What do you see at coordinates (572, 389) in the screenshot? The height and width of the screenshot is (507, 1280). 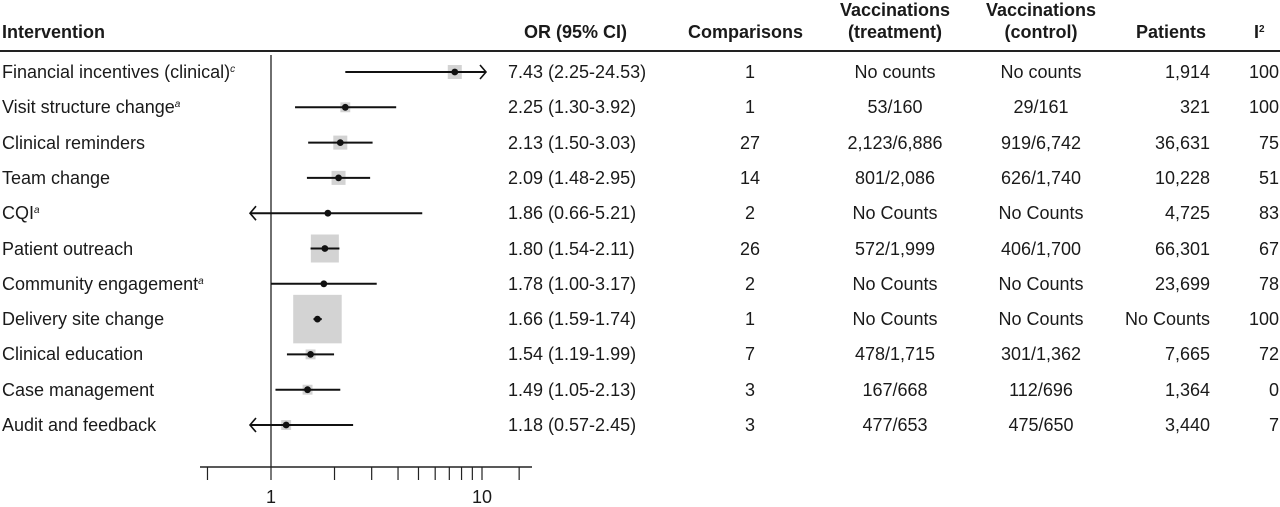 I see `row-or-ci: 1.49 (1.05-2.13)` at bounding box center [572, 389].